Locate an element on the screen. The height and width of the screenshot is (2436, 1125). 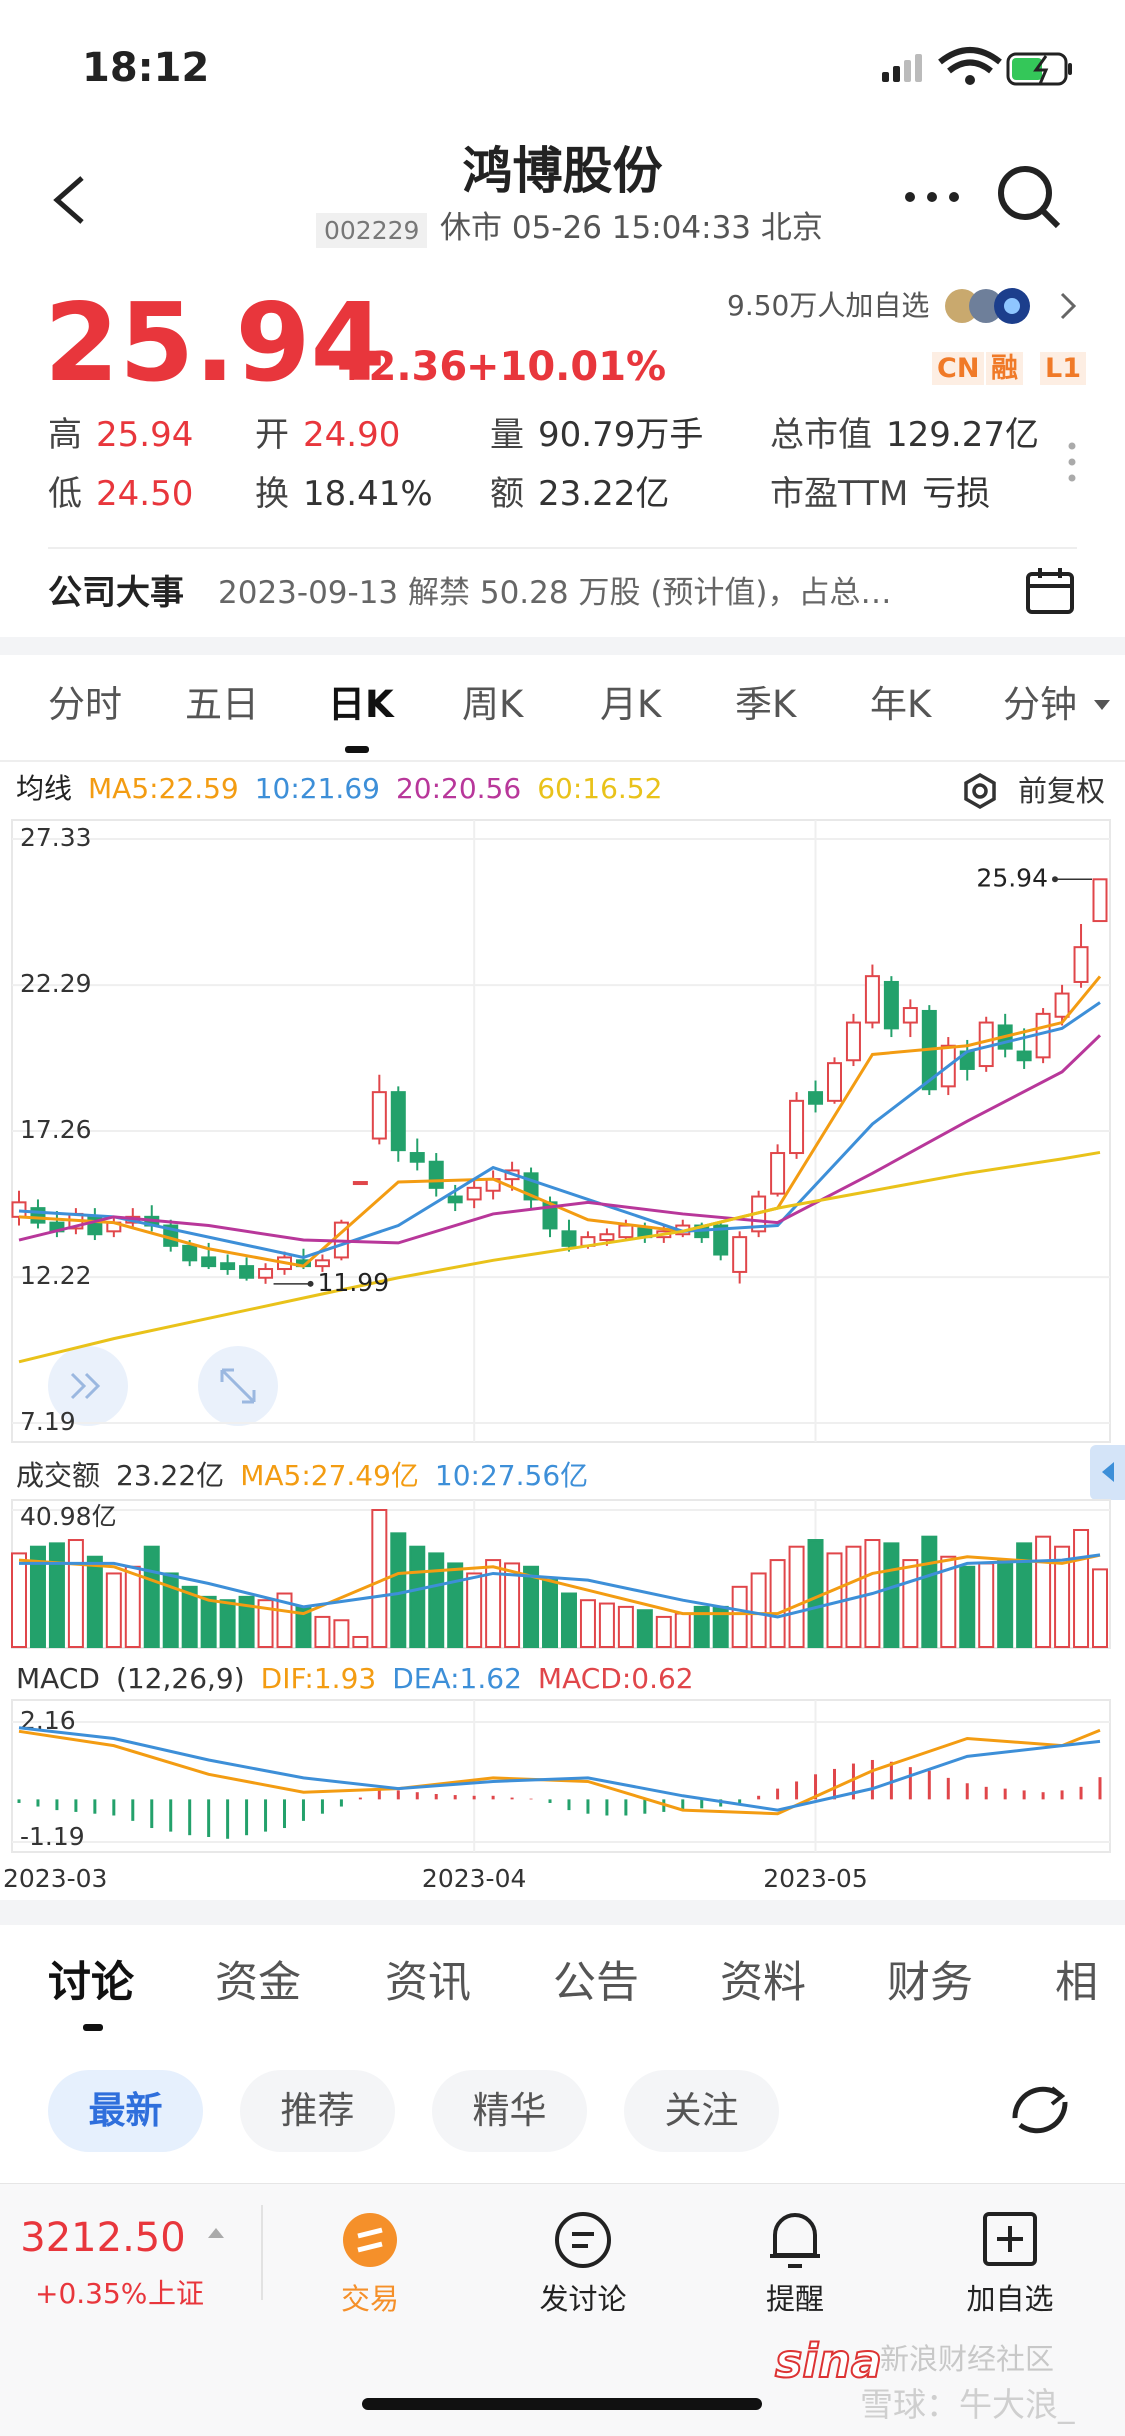
event-title: 公司大事 is located at coordinates (116, 593).